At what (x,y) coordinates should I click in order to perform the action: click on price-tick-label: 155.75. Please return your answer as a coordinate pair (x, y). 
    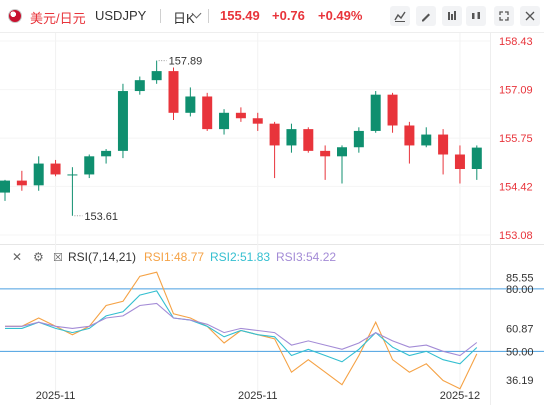
    Looking at the image, I should click on (516, 139).